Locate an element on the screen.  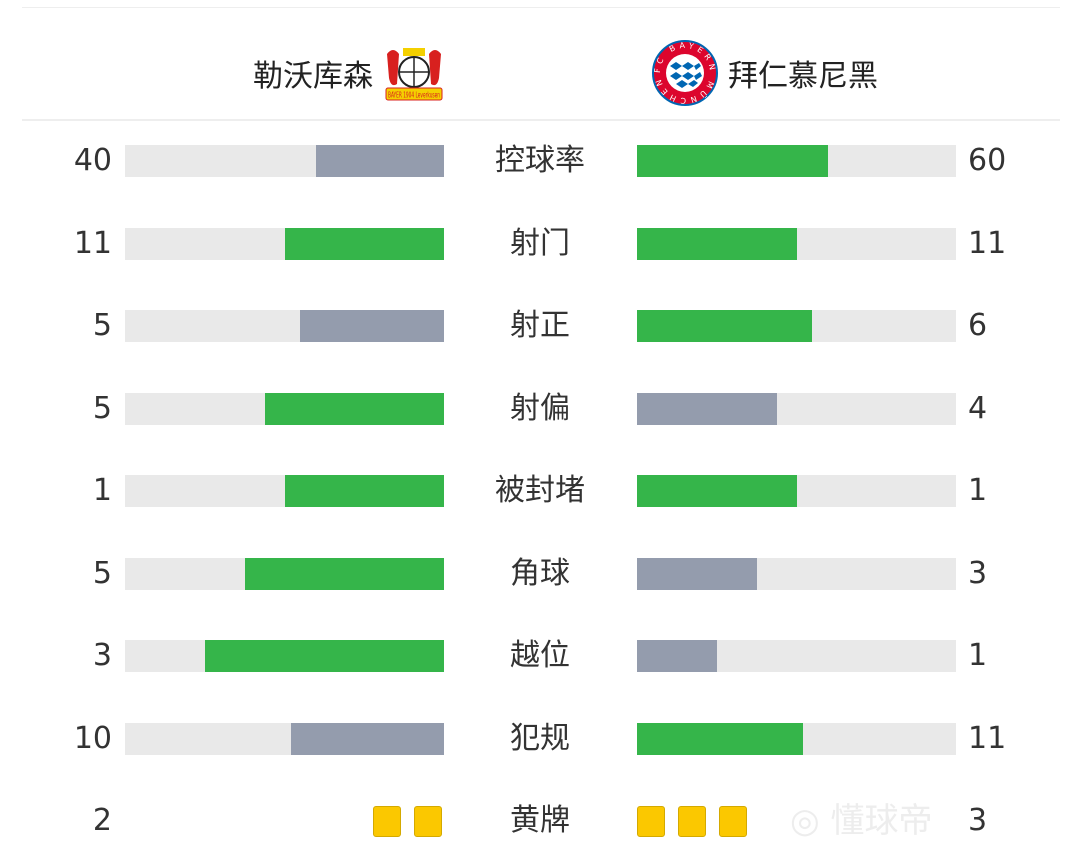
home-value: 3 is located at coordinates (102, 655).